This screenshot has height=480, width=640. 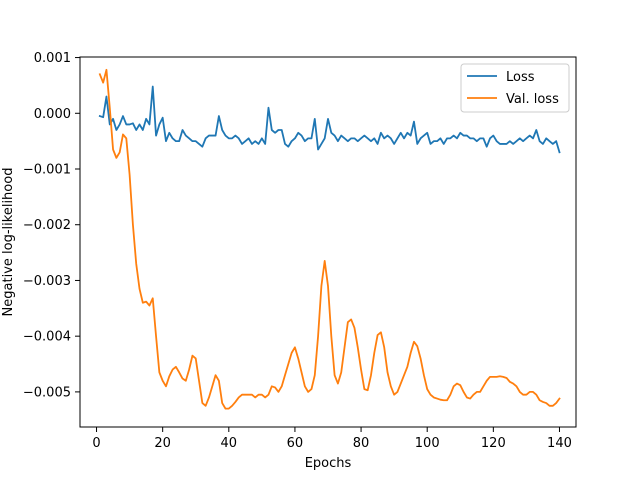 What do you see at coordinates (47, 225) in the screenshot?
I see `y-tick-label: −0.002` at bounding box center [47, 225].